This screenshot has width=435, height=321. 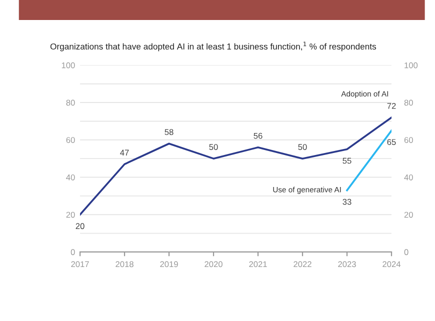 I want to click on x-tick-label: 2022, so click(x=303, y=264).